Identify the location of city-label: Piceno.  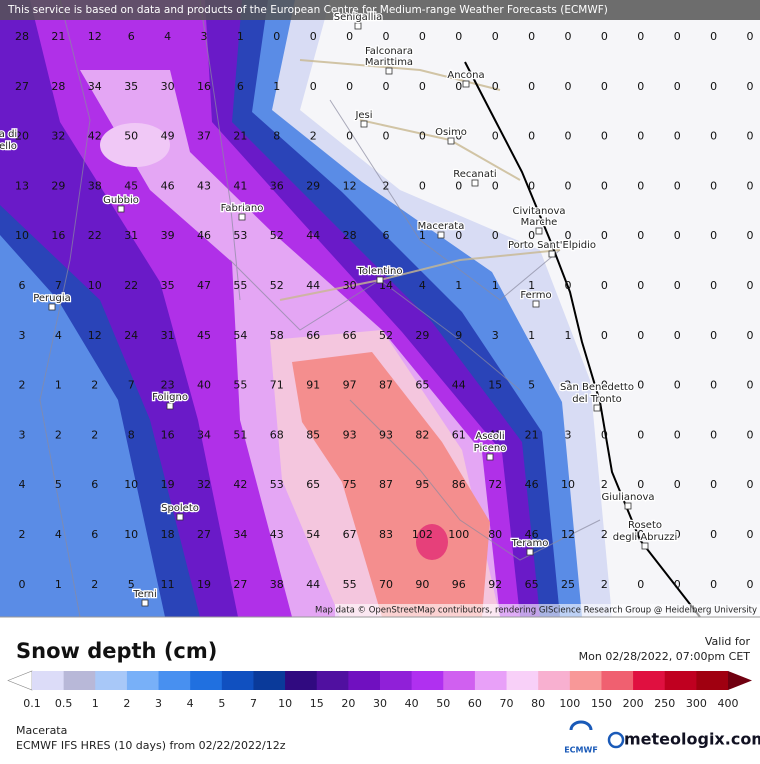
(490, 448).